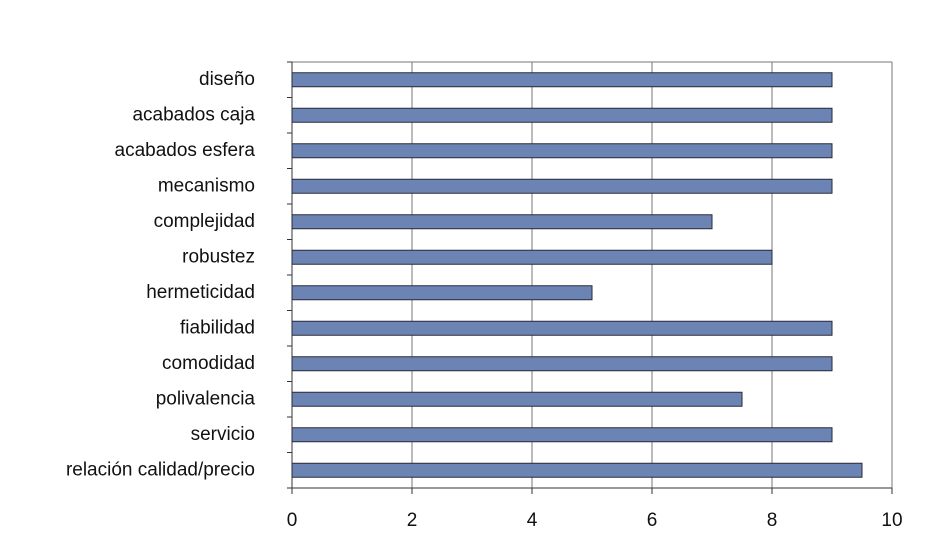 Image resolution: width=943 pixels, height=559 pixels. What do you see at coordinates (412, 520) in the screenshot?
I see `x-tick-label: 2` at bounding box center [412, 520].